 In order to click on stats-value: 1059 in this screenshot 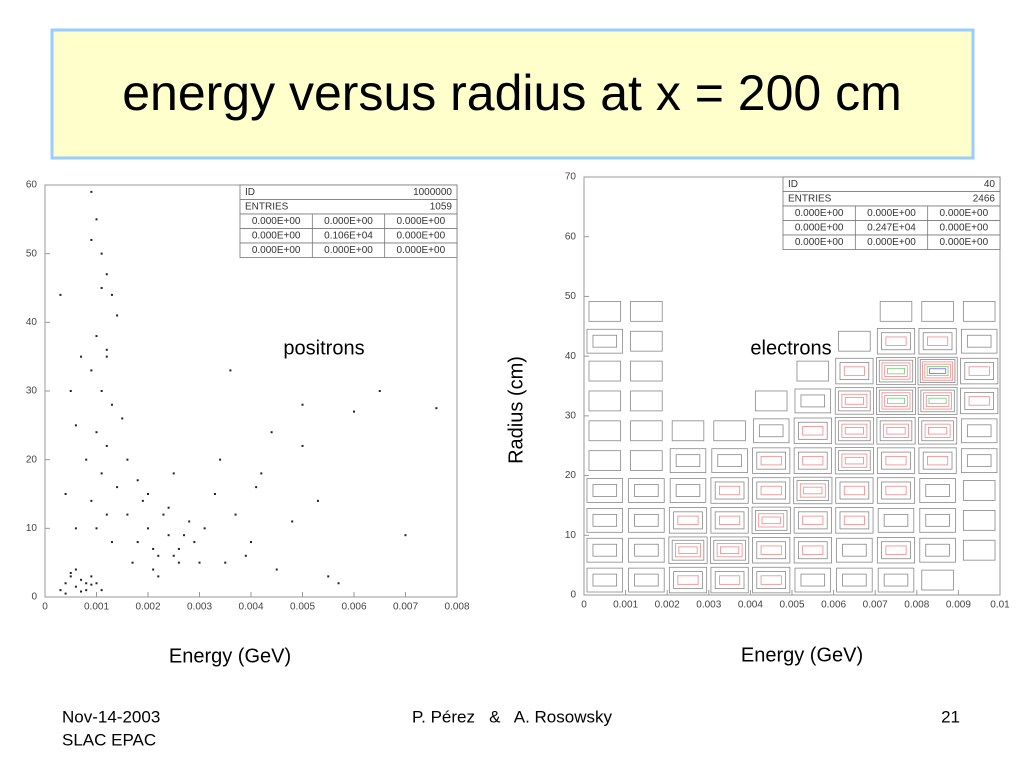, I will do `click(441, 206)`.